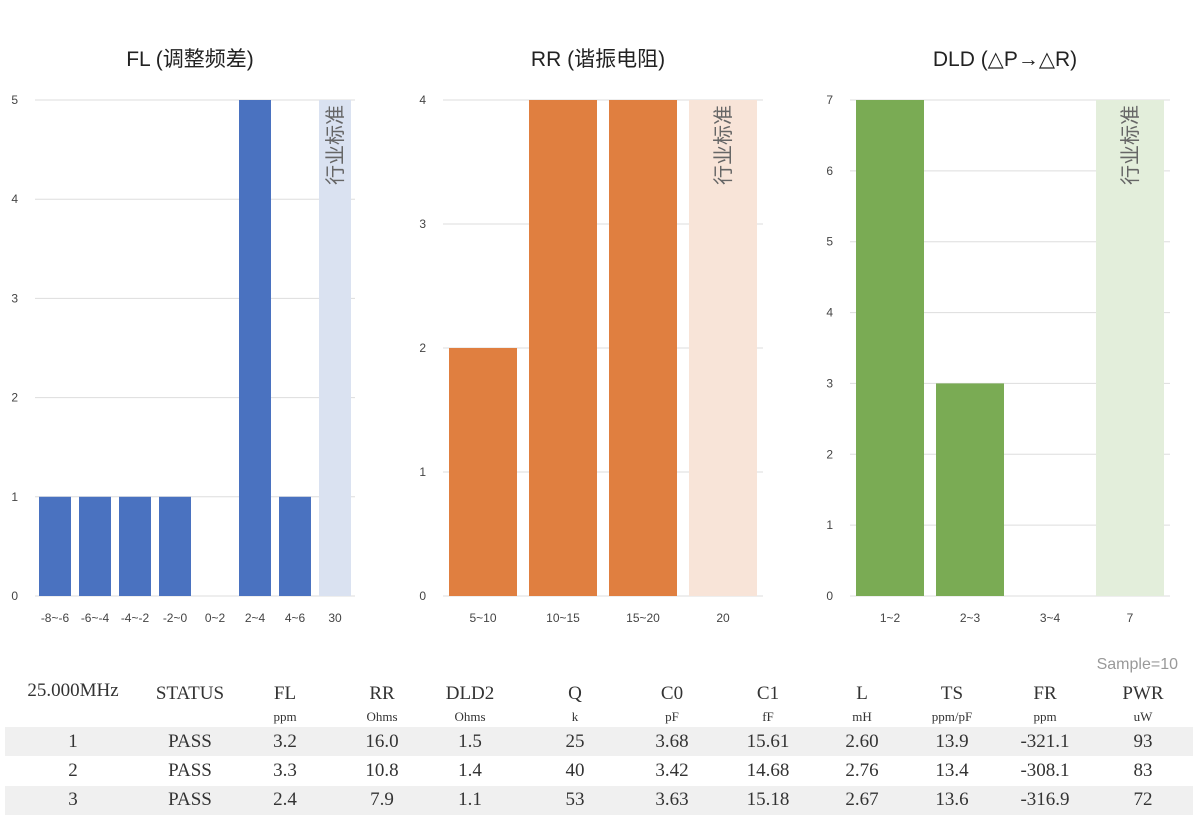 This screenshot has width=1200, height=818. Describe the element at coordinates (672, 693) in the screenshot. I see `column-header: C0` at that location.